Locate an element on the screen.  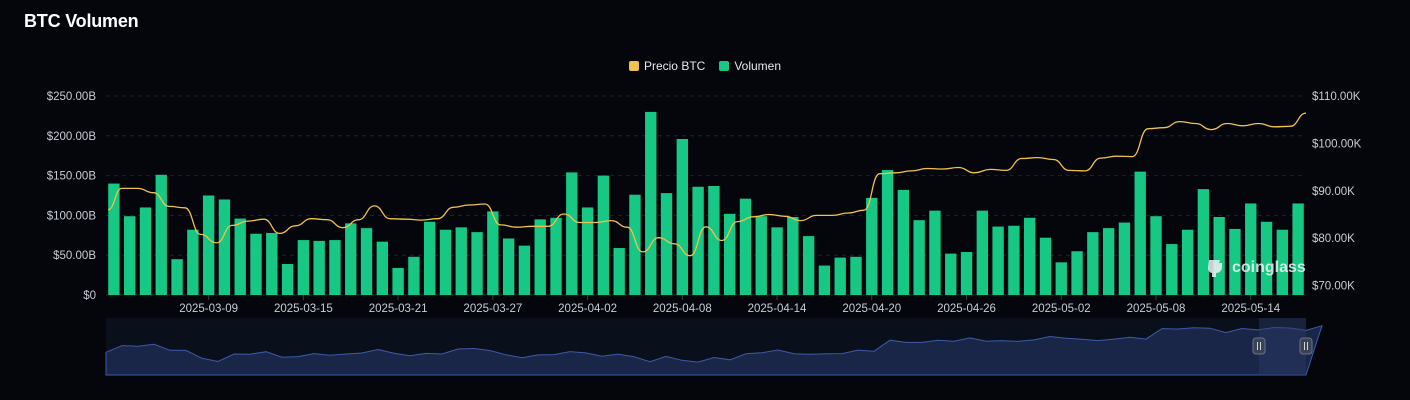
legend-item-volume: Volumen is located at coordinates (750, 66).